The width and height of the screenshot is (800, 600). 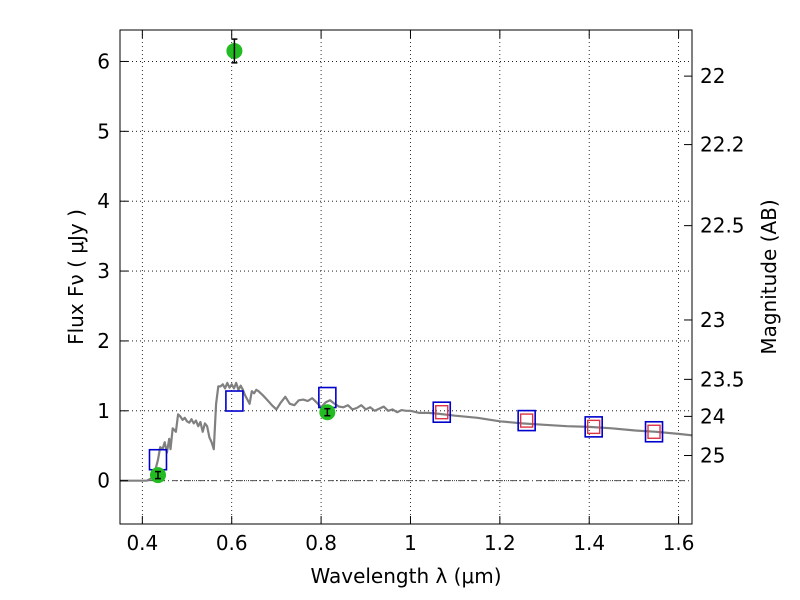 I want to click on right-tick-label: 23.5, so click(x=722, y=379).